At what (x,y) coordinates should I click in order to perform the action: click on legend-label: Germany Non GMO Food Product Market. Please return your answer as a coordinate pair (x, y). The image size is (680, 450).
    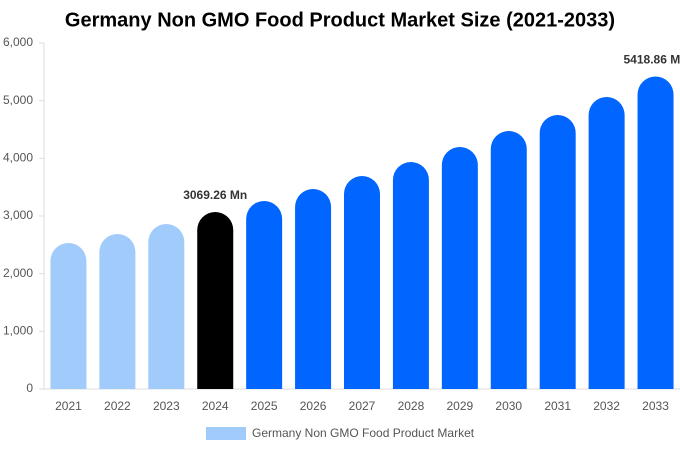
    Looking at the image, I should click on (363, 433).